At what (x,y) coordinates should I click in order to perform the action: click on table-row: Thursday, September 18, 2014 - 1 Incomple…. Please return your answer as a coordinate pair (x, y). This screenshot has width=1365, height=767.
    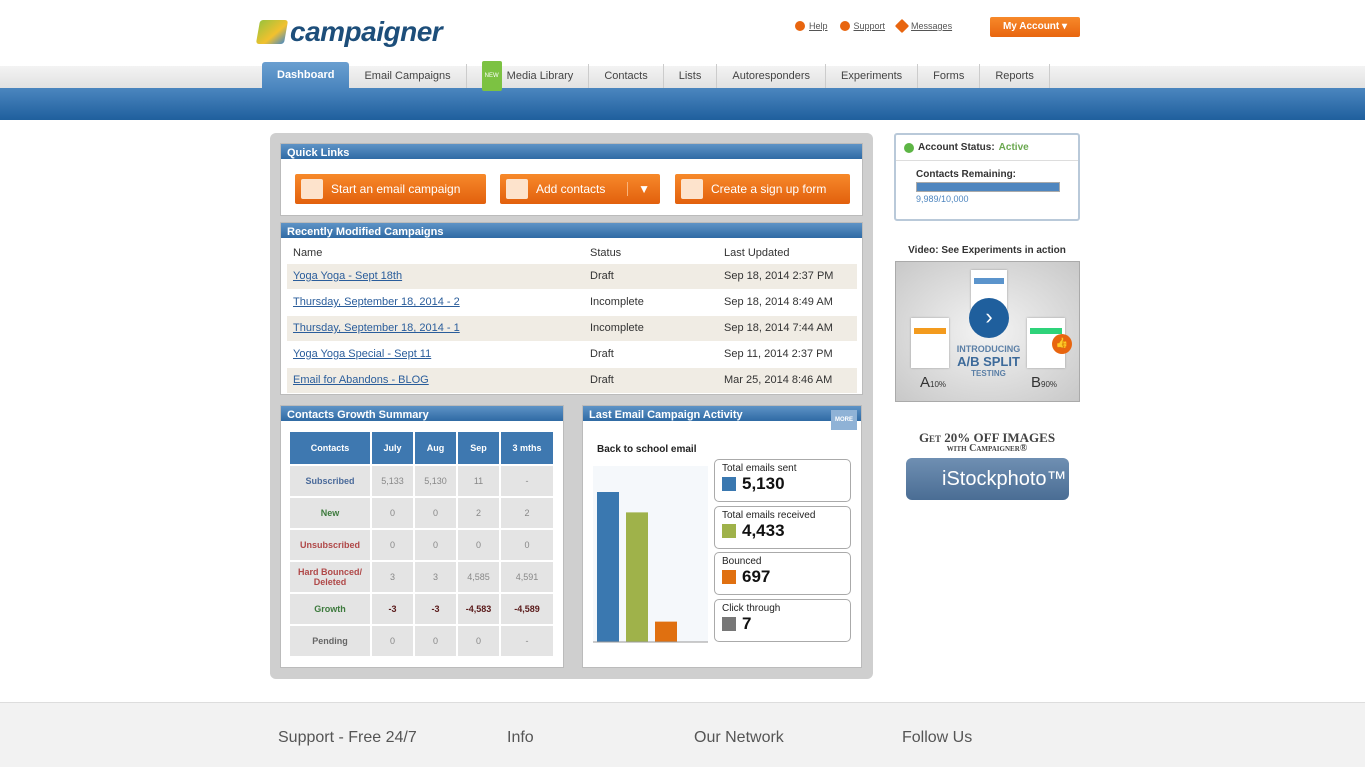
    Looking at the image, I should click on (572, 327).